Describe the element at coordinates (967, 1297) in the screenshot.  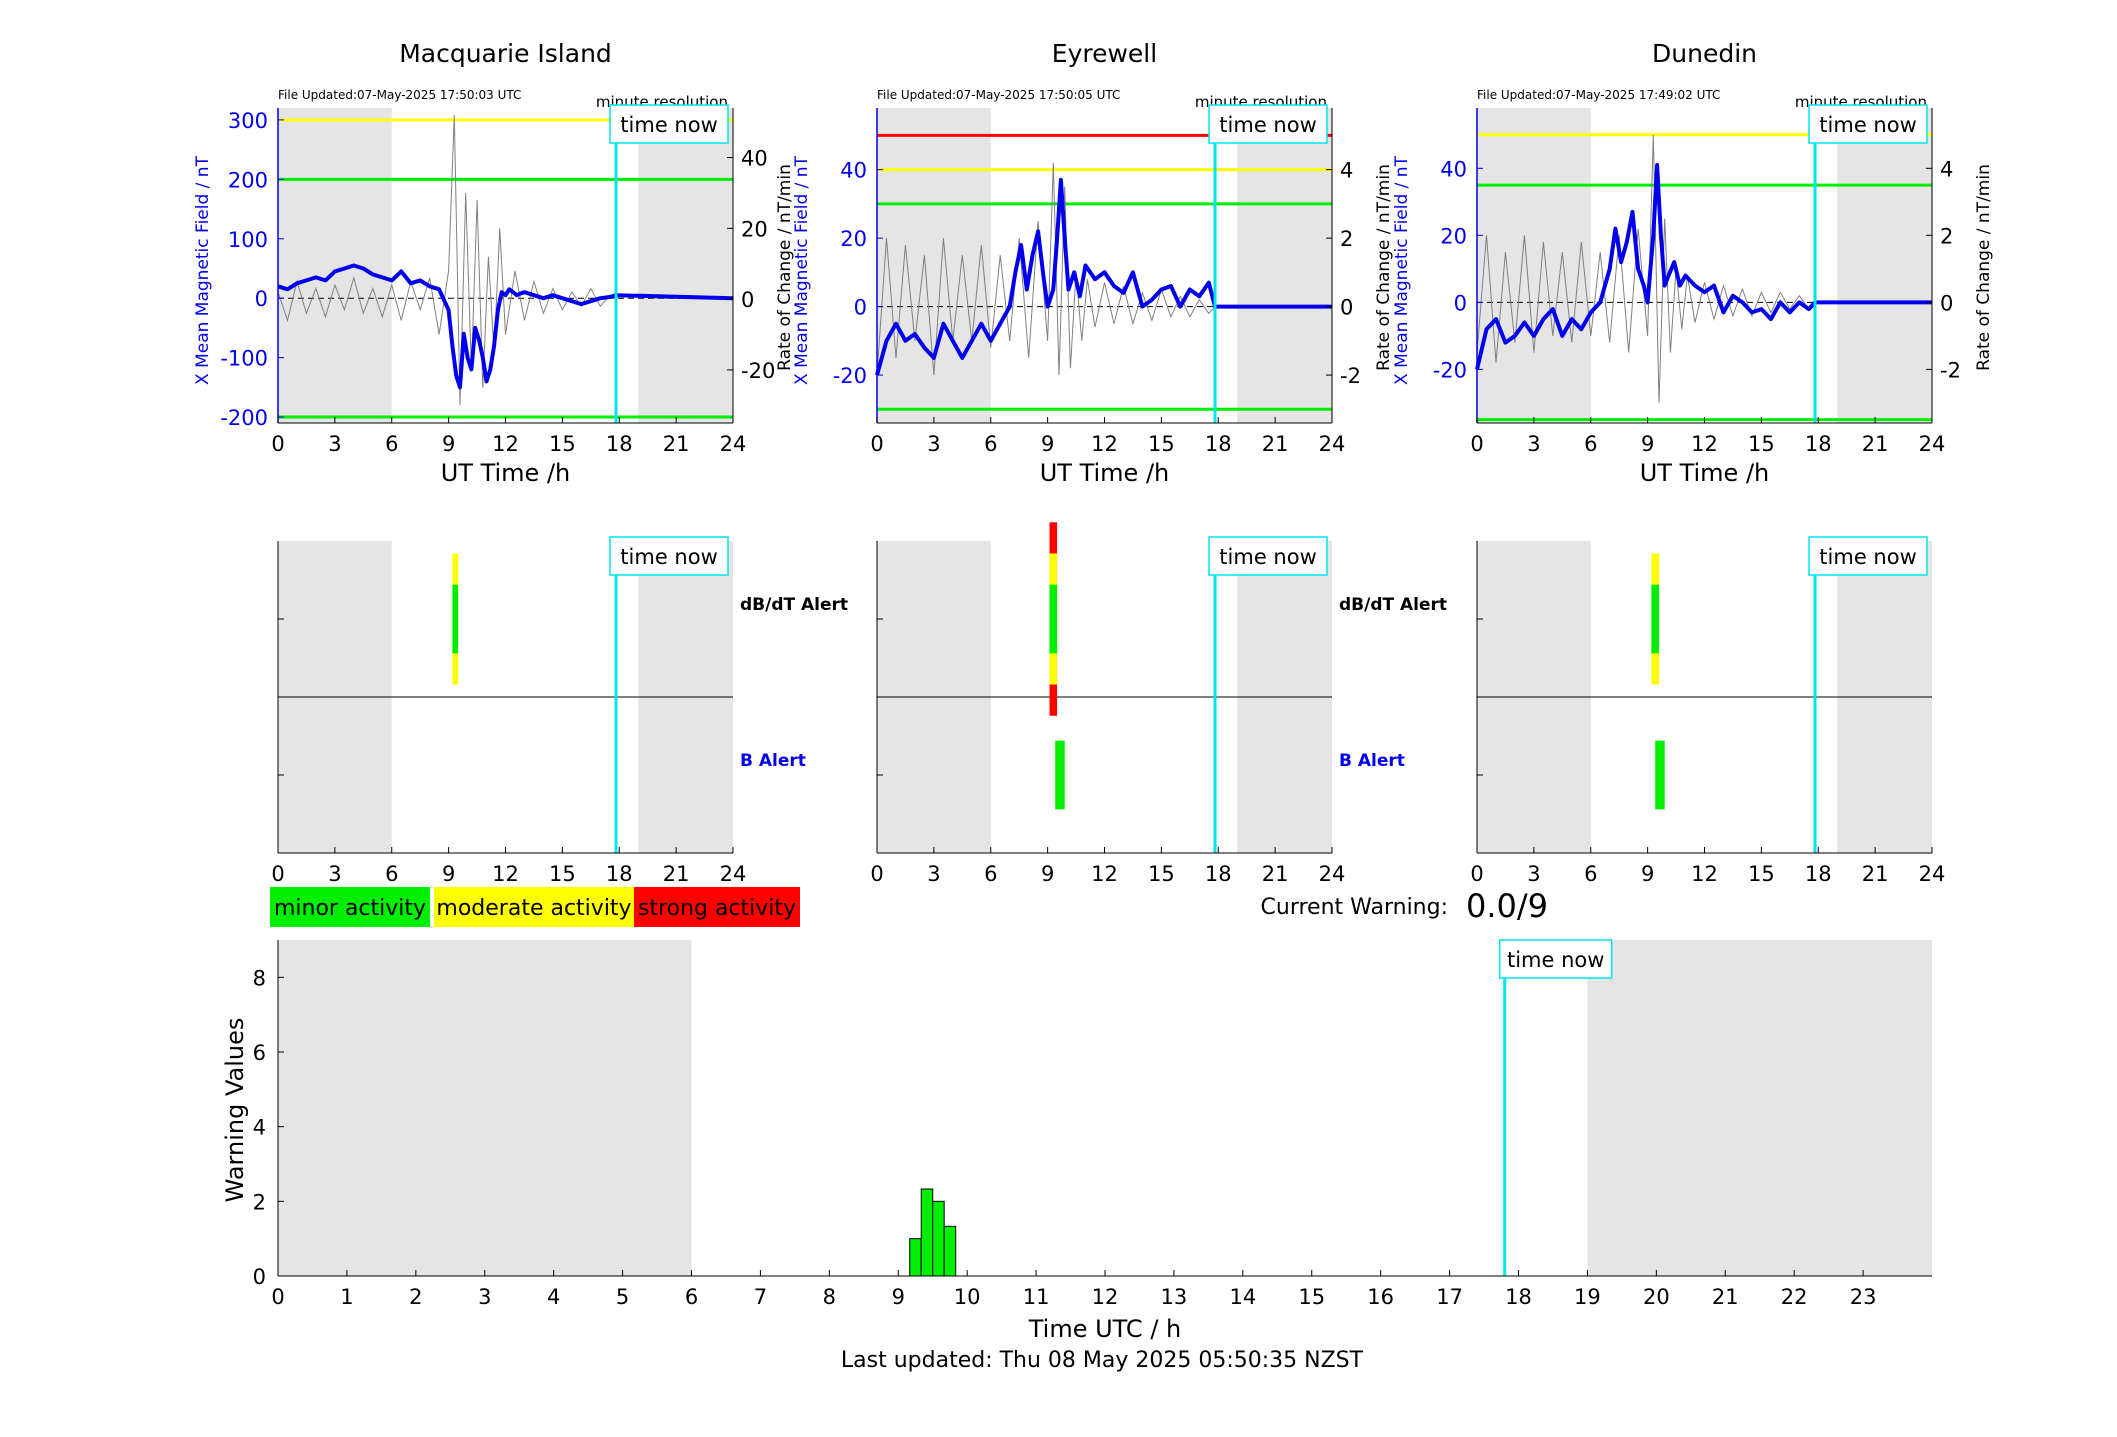
I see `x-tick-label: 10` at that location.